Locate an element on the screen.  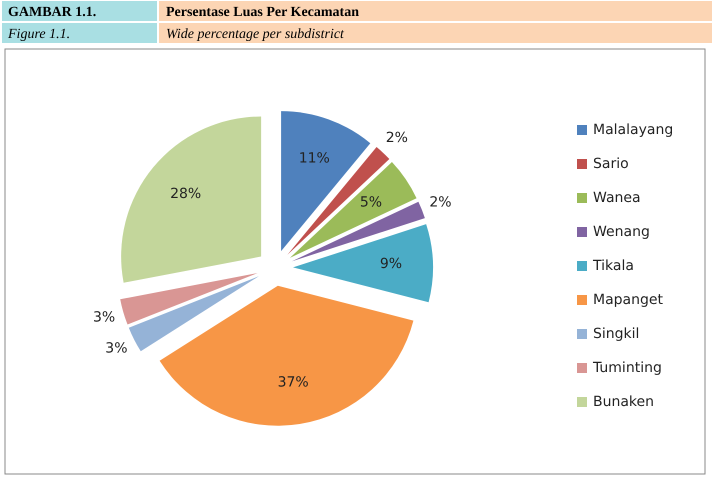
legend-label: Sario is located at coordinates (611, 164).